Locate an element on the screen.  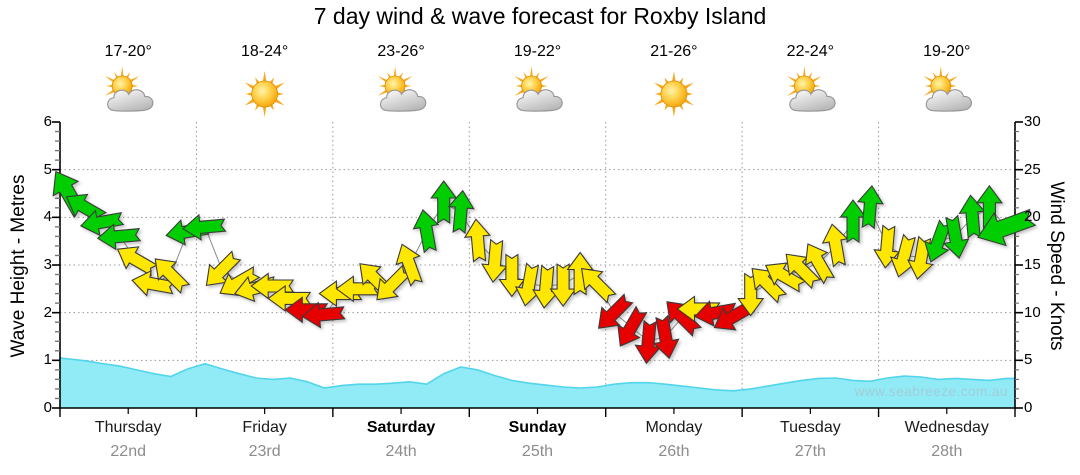
temperature-label: 17-20° is located at coordinates (128, 51).